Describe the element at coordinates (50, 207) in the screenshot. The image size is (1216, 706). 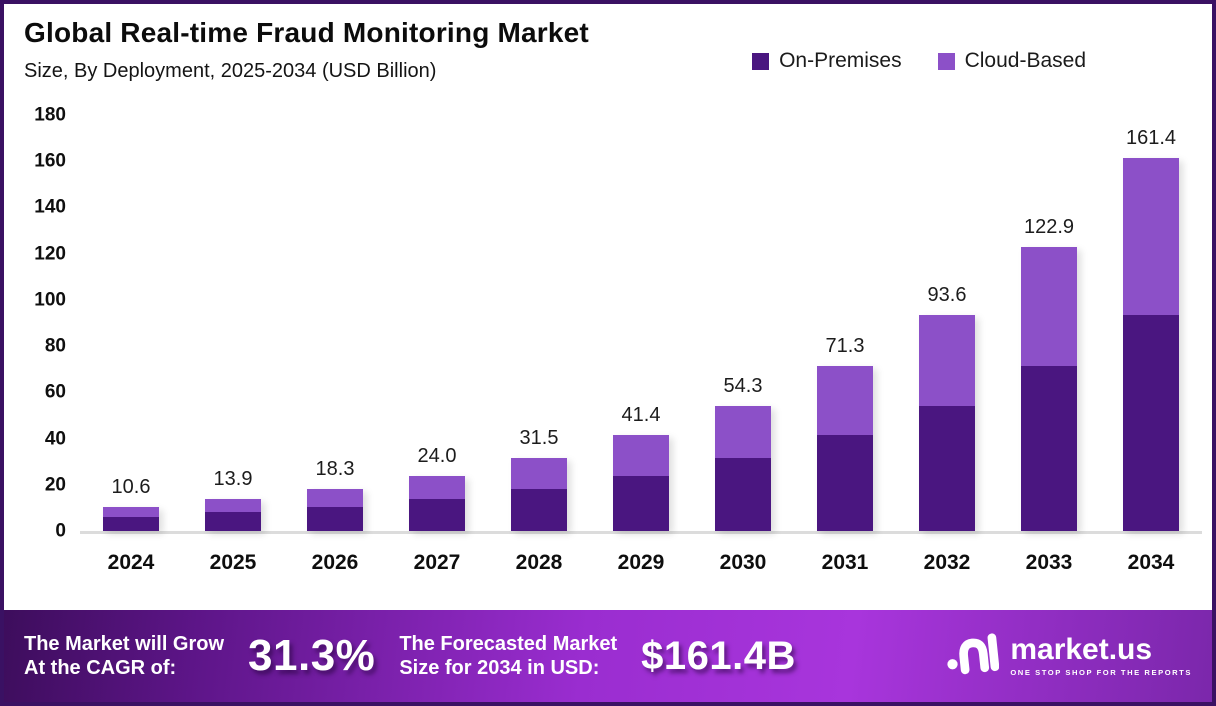
I see `y-tick-label: 140` at that location.